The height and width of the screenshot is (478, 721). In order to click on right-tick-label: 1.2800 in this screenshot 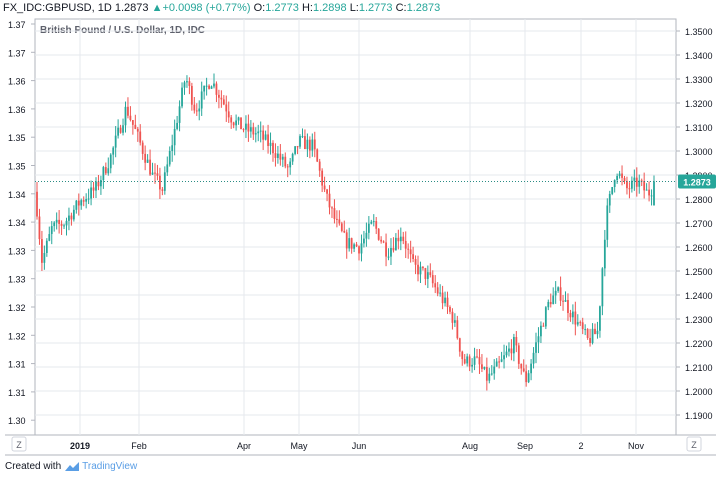, I will do `click(699, 200)`.